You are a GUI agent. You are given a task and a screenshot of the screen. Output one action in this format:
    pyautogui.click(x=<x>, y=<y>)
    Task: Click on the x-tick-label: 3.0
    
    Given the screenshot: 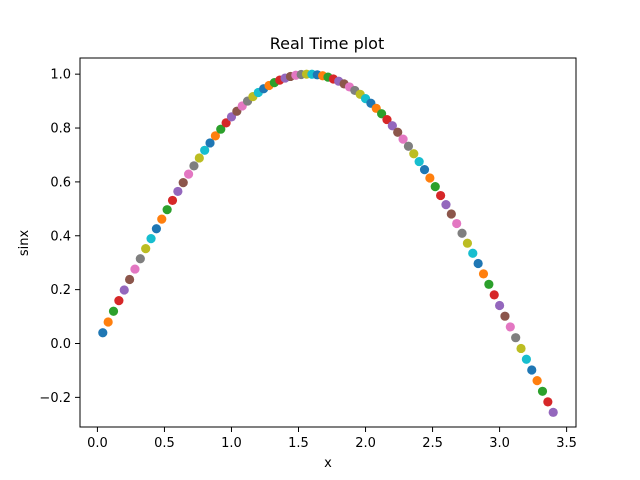 What is the action you would take?
    pyautogui.click(x=499, y=443)
    